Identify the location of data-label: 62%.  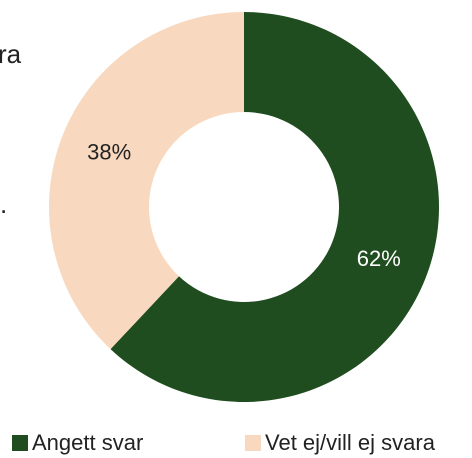
(379, 258).